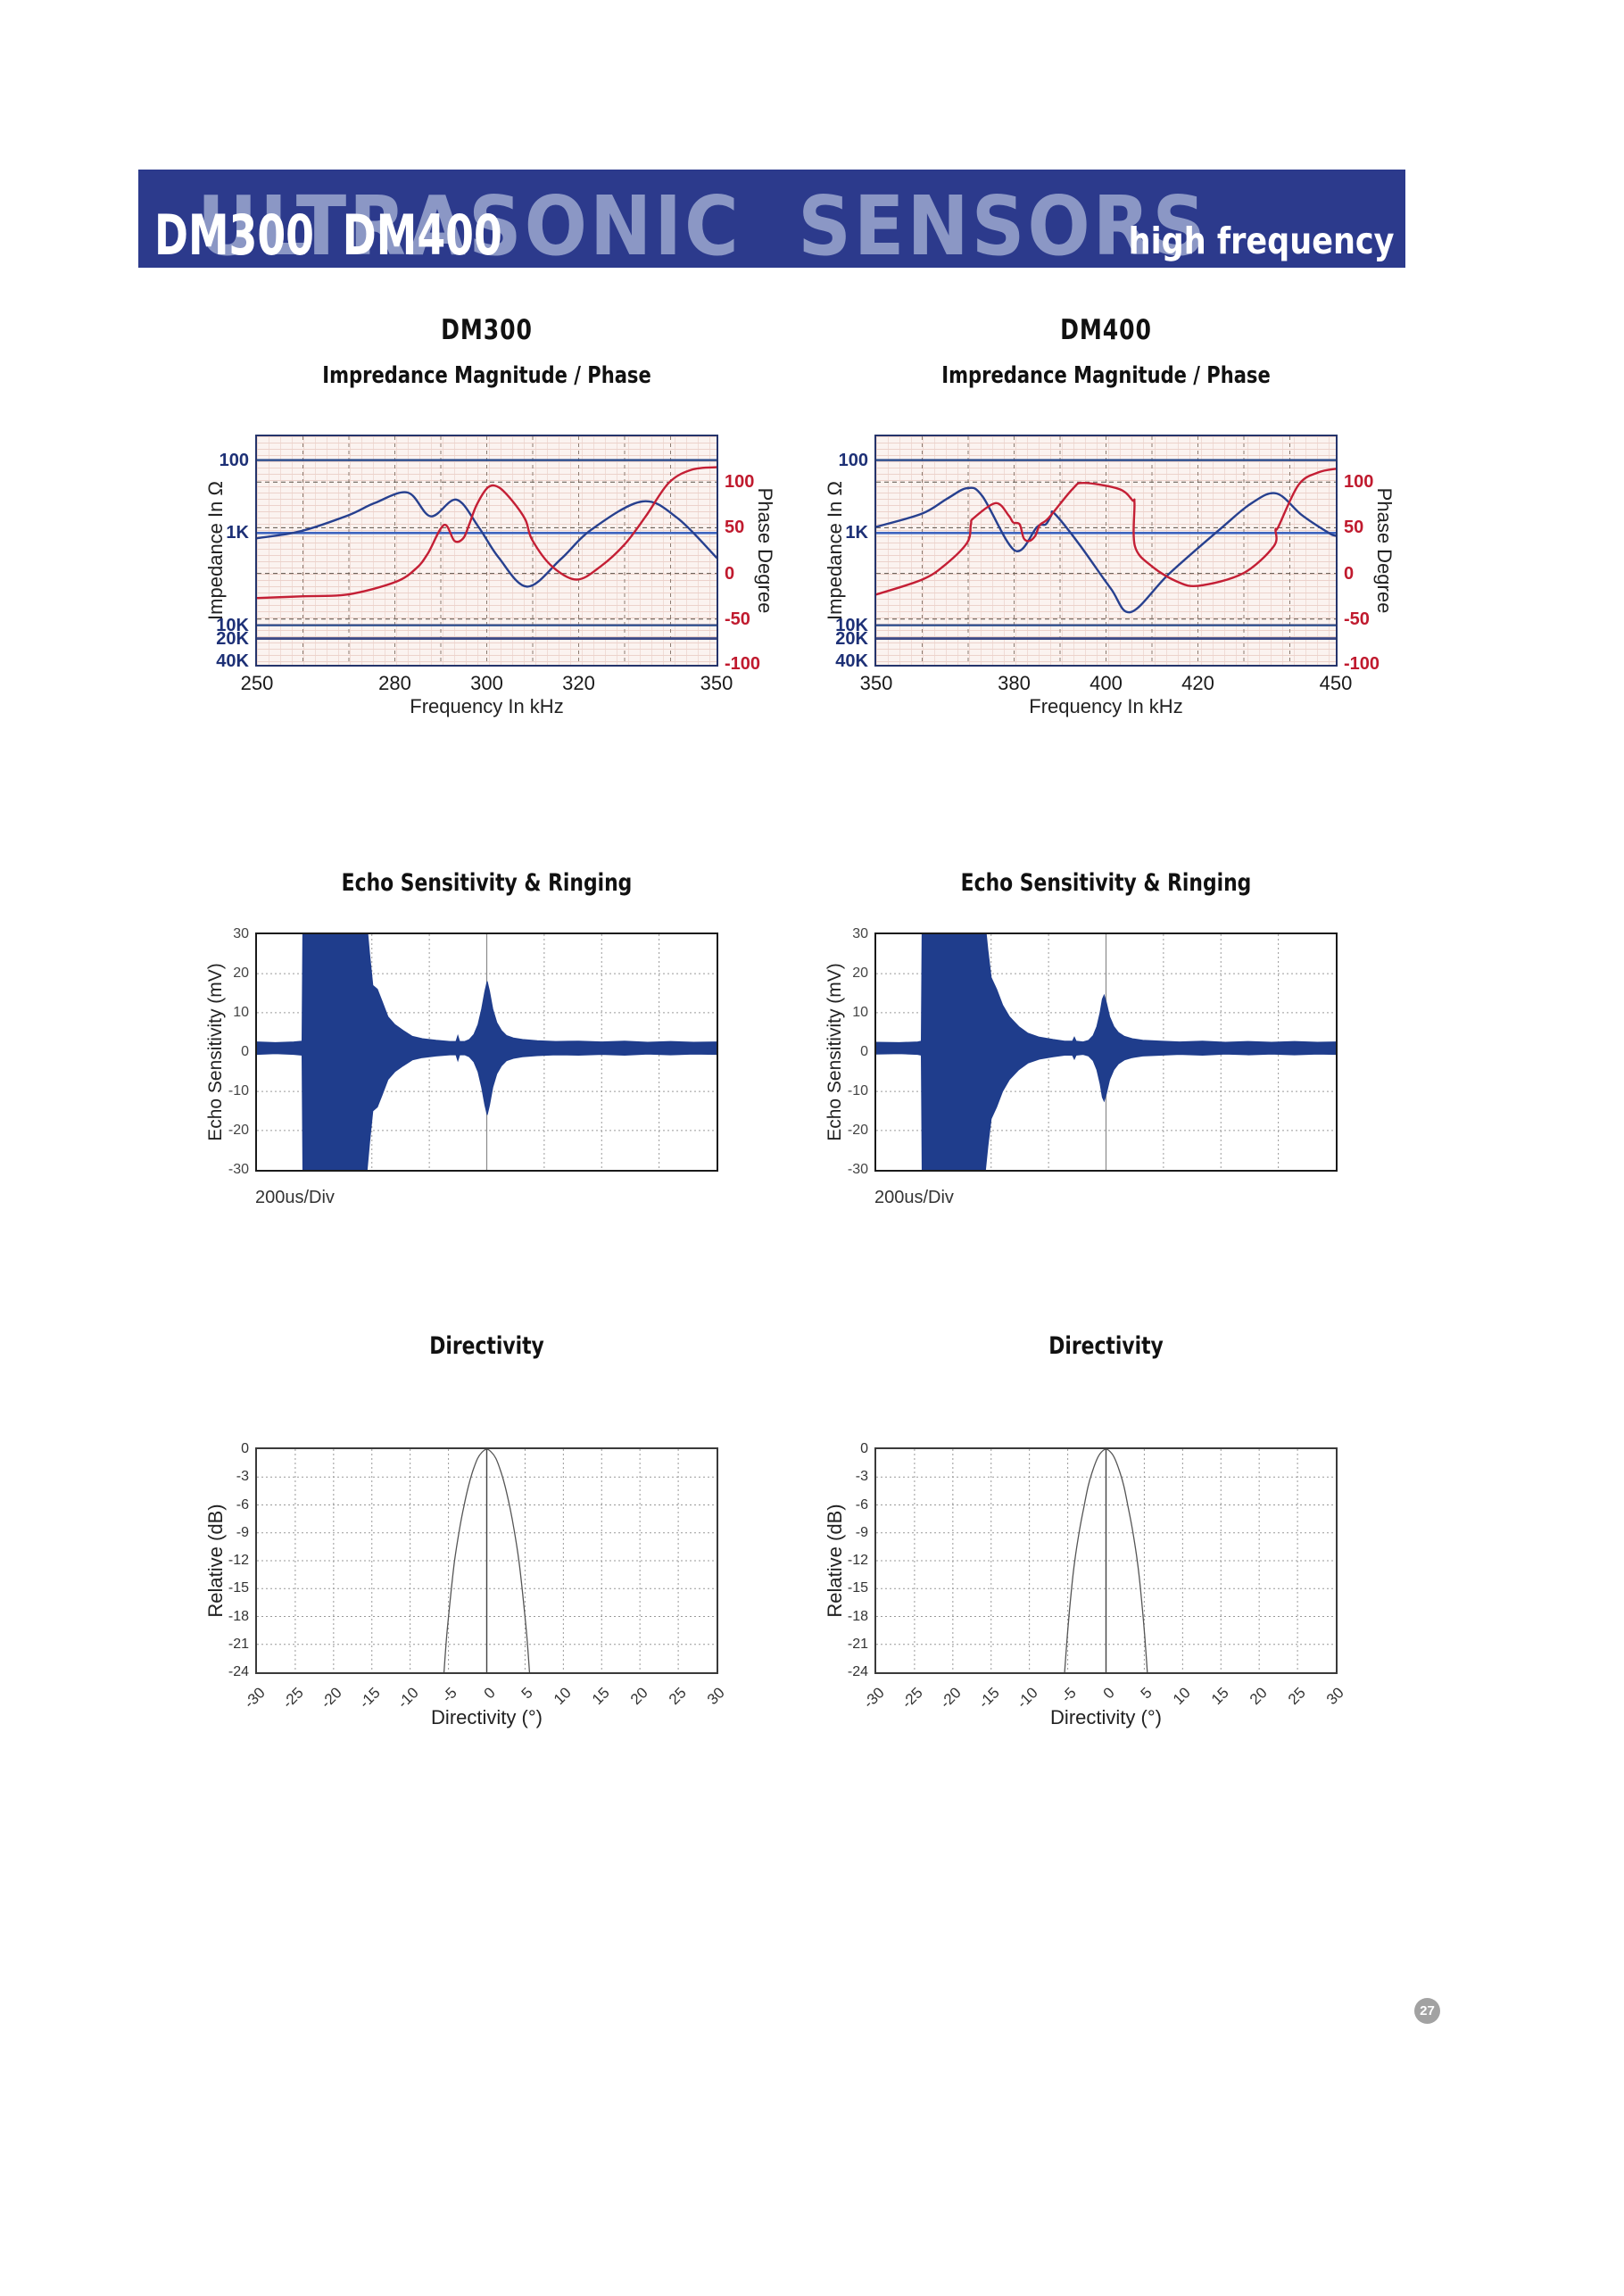 This screenshot has width=1624, height=2296. Describe the element at coordinates (861, 1504) in the screenshot. I see `axis-tick-label: -6` at that location.